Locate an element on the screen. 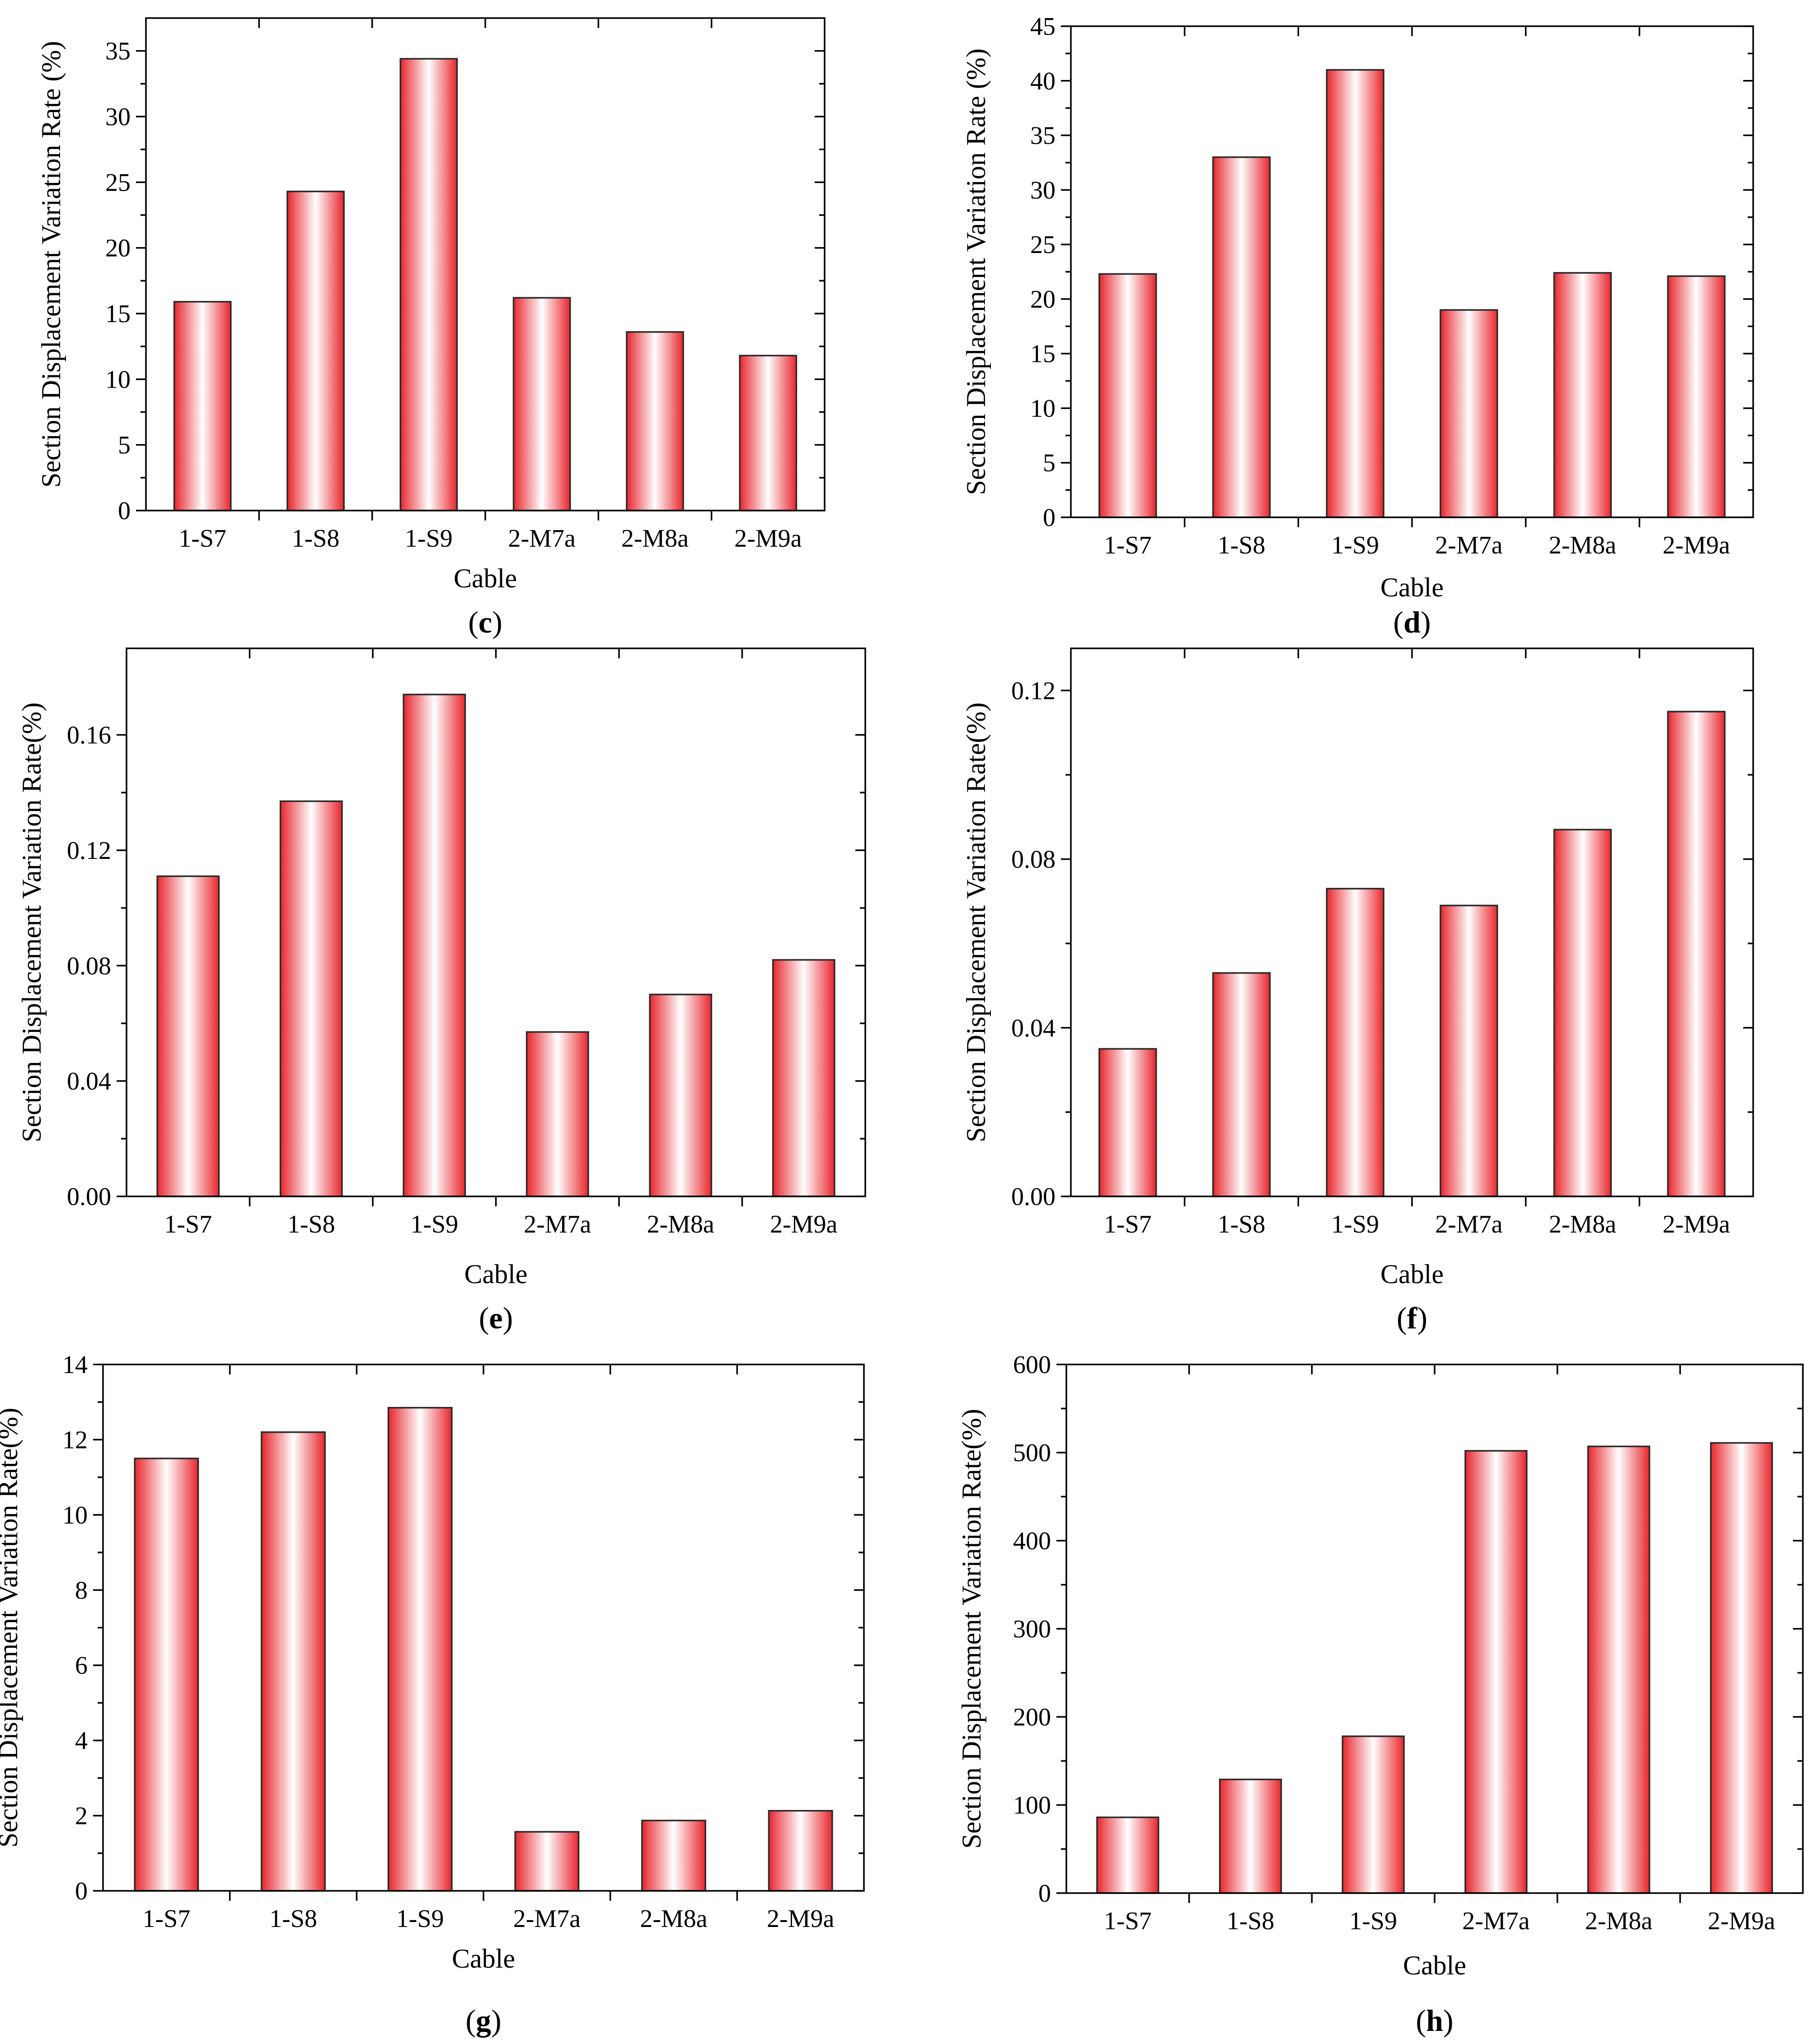 Image resolution: width=1811 pixels, height=2044 pixels. panel-label: (d) is located at coordinates (1412, 622).